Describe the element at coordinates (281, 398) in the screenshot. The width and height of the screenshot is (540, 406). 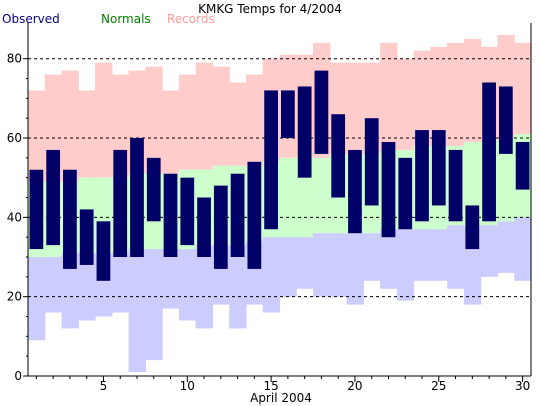
I see `x-axis-label: April 2004` at that location.